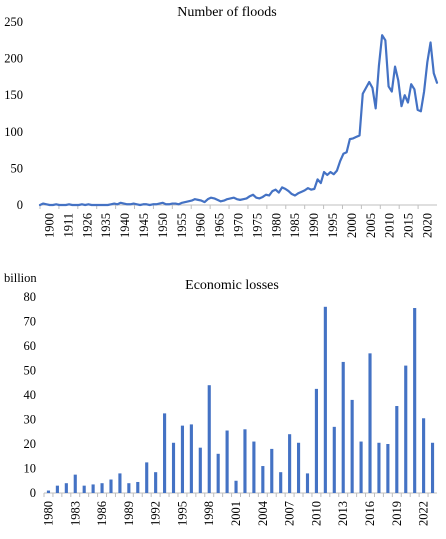 Image resolution: width=446 pixels, height=539 pixels. I want to click on losses-x-tick-label: 2004, so click(263, 513).